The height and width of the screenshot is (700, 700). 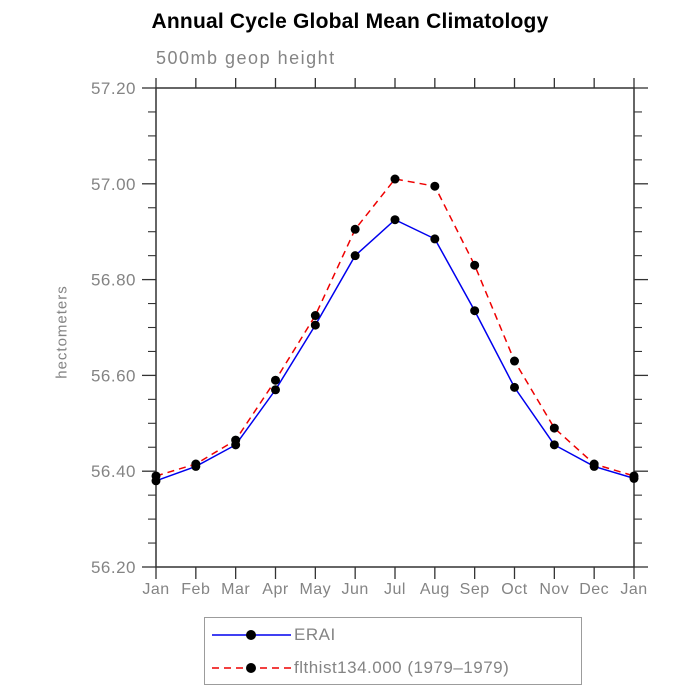 I want to click on legend-box: ERAI flthist134.000 (1979–1979), so click(x=393, y=651).